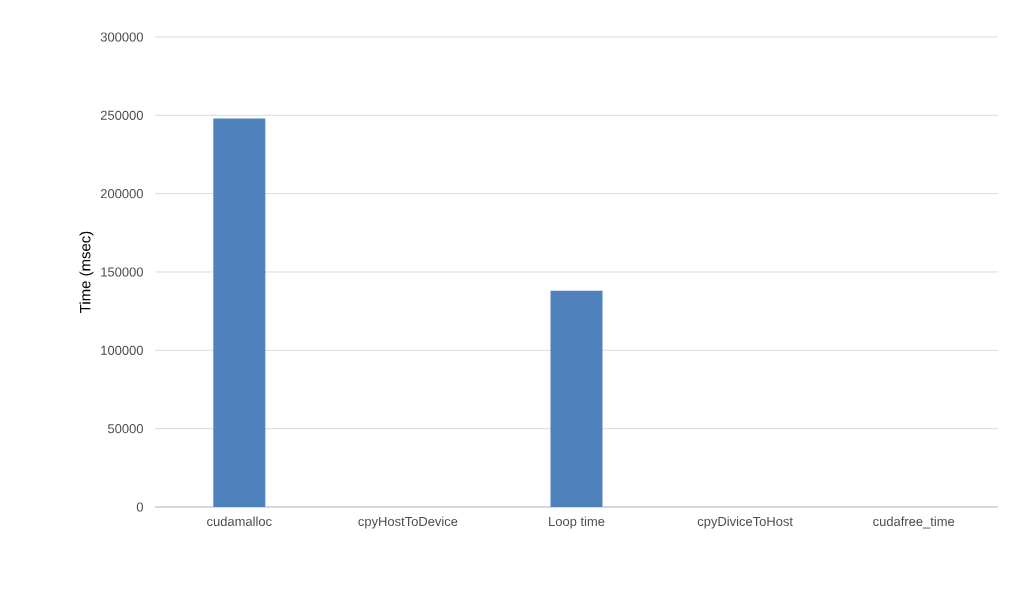 This screenshot has width=1032, height=611. I want to click on y-tick-label: 300000, so click(121, 37).